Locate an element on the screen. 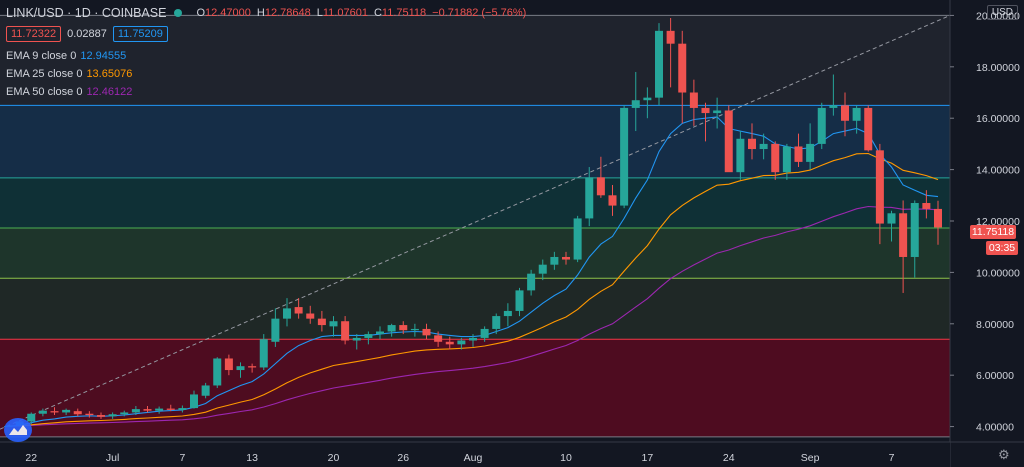  time-tick-label: 10 is located at coordinates (566, 458).